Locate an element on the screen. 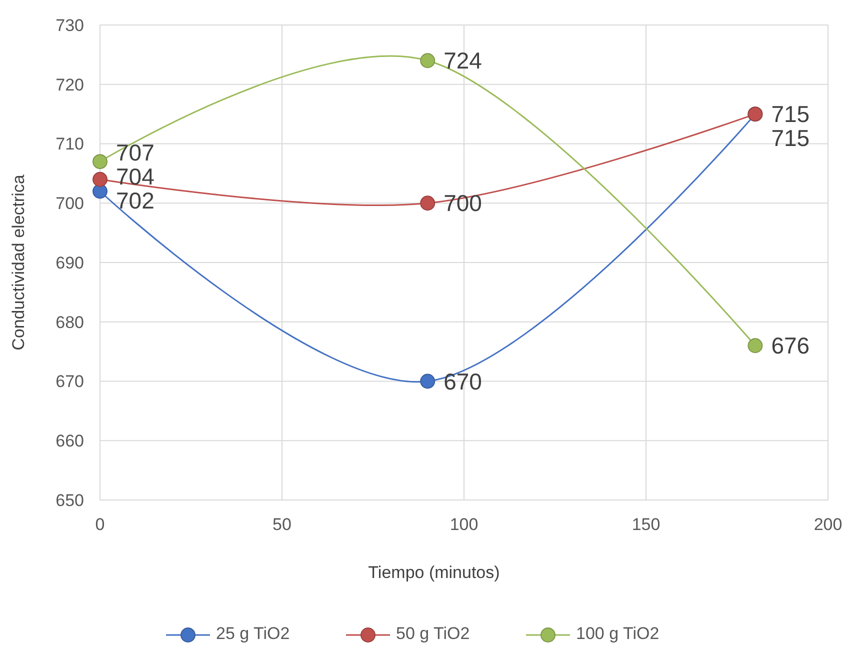 The height and width of the screenshot is (651, 852). data-label: 670 is located at coordinates (463, 381).